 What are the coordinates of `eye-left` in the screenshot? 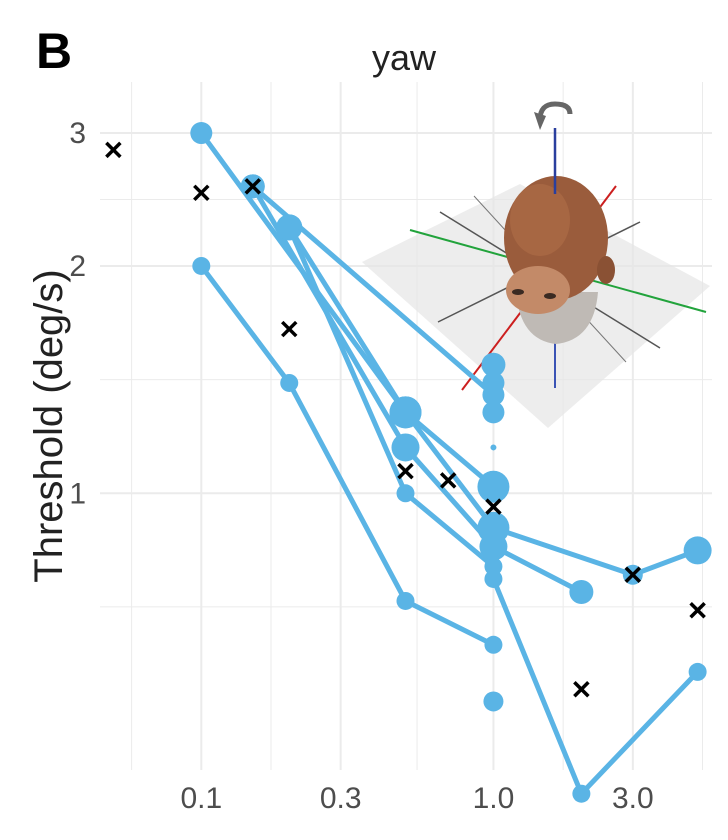 It's located at (518, 292).